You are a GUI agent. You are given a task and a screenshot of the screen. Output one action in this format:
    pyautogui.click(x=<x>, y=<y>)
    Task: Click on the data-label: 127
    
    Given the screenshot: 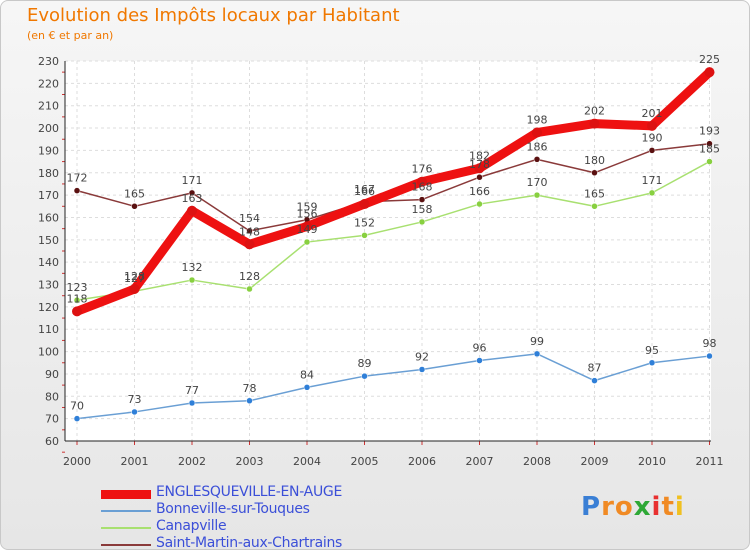 What is the action you would take?
    pyautogui.click(x=134, y=278)
    